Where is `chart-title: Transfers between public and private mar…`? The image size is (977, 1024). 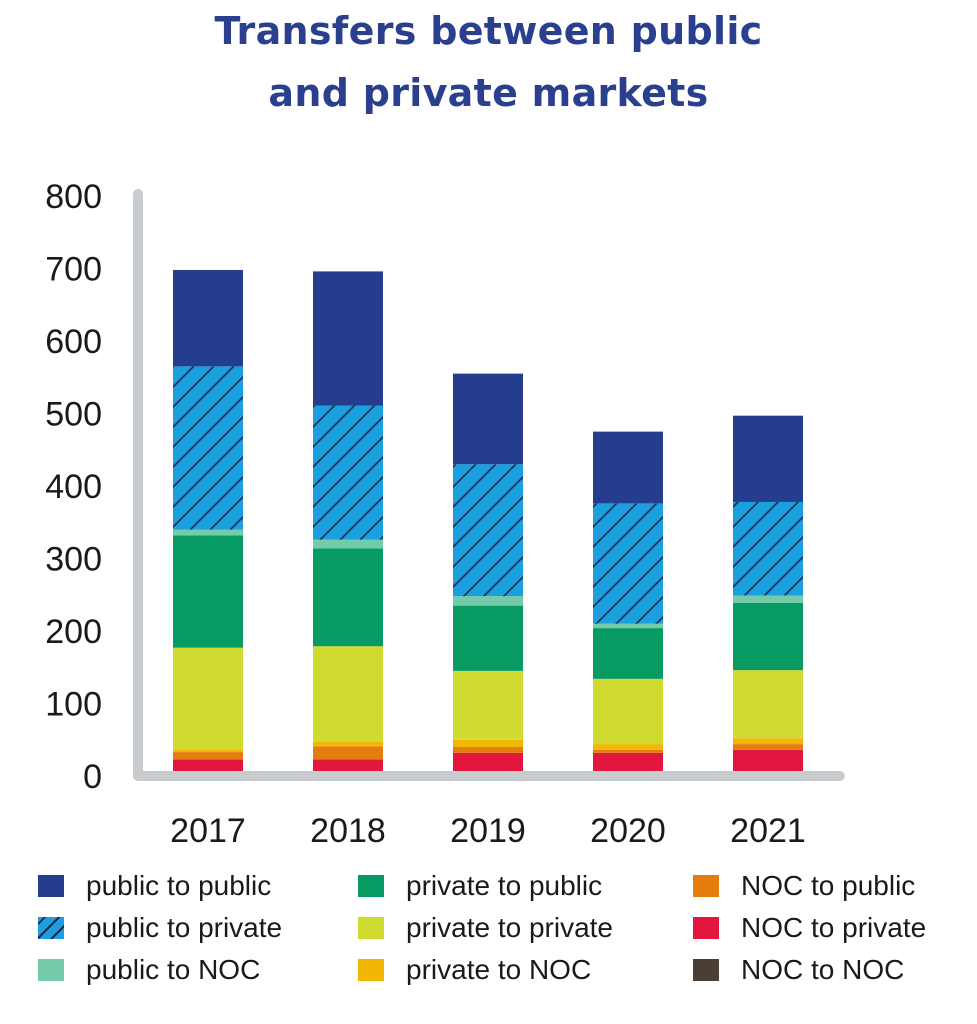
chart-title: Transfers between public and private mar… is located at coordinates (488, 62).